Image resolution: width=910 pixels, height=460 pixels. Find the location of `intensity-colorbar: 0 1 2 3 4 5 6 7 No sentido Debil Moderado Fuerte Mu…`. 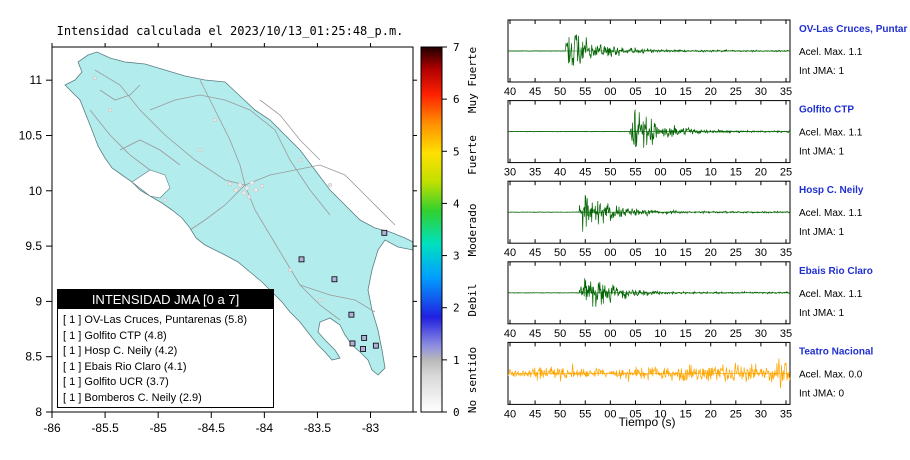

intensity-colorbar: 0 1 2 3 4 5 6 7 No sentido Debil Moderado Fuerte Mu… is located at coordinates (449, 230).